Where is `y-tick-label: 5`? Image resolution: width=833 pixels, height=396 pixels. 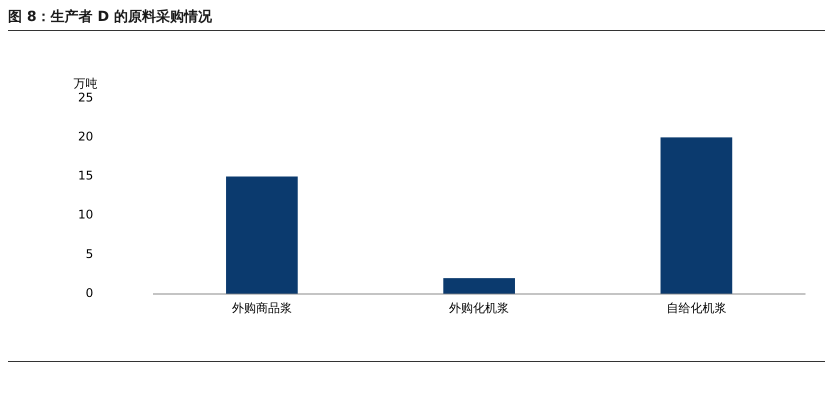 y-tick-label: 5 is located at coordinates (90, 253).